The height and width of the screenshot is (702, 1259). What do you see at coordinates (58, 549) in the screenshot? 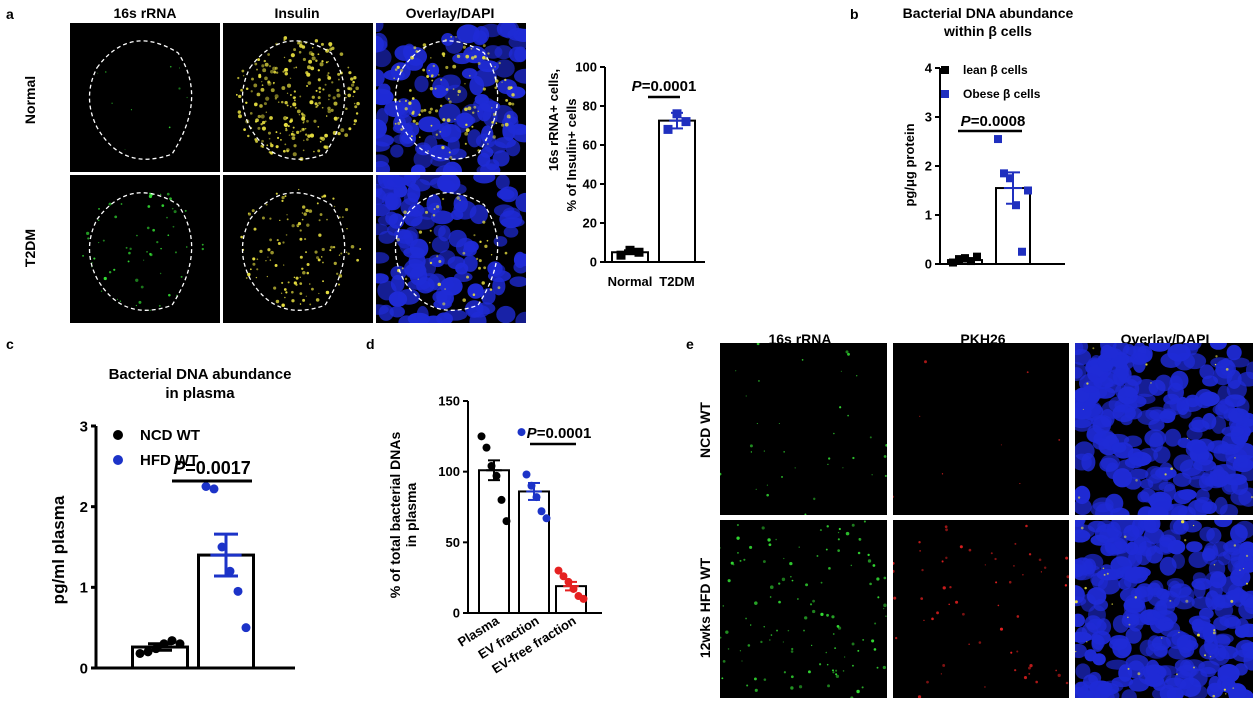
I see `chart-c-ylabel: pg/ml plasma` at bounding box center [58, 549].